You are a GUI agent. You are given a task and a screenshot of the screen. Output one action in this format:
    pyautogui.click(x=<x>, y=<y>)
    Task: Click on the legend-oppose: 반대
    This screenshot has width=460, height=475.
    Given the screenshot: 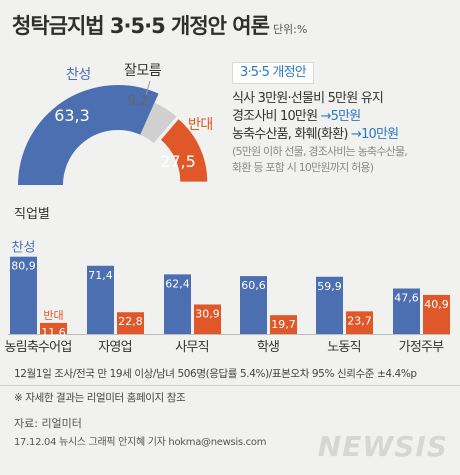 What is the action you would take?
    pyautogui.click(x=53, y=315)
    